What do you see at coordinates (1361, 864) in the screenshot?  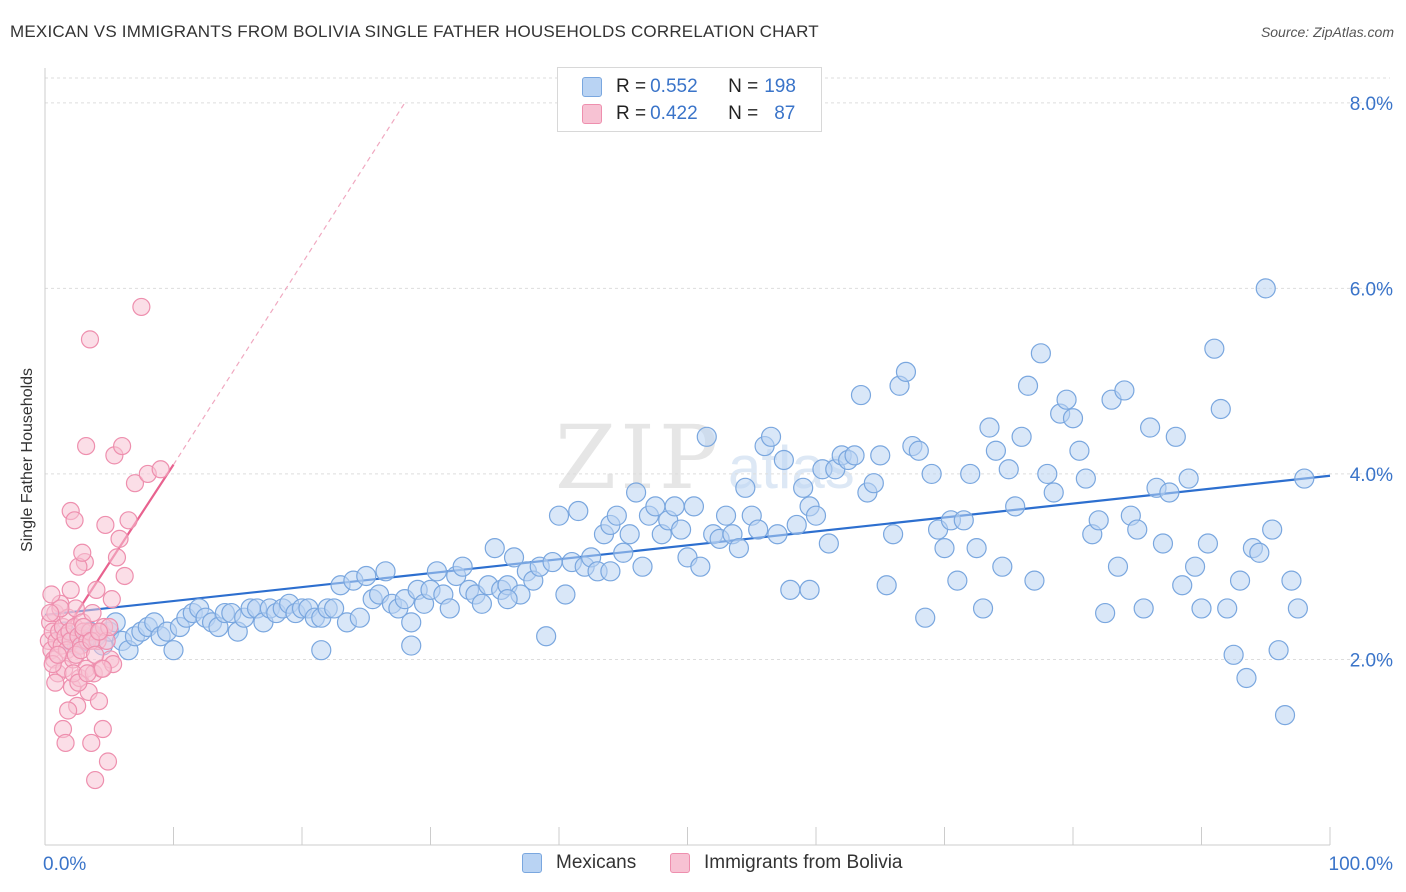 I see `x-tick-label: 100.0%` at bounding box center [1361, 864].